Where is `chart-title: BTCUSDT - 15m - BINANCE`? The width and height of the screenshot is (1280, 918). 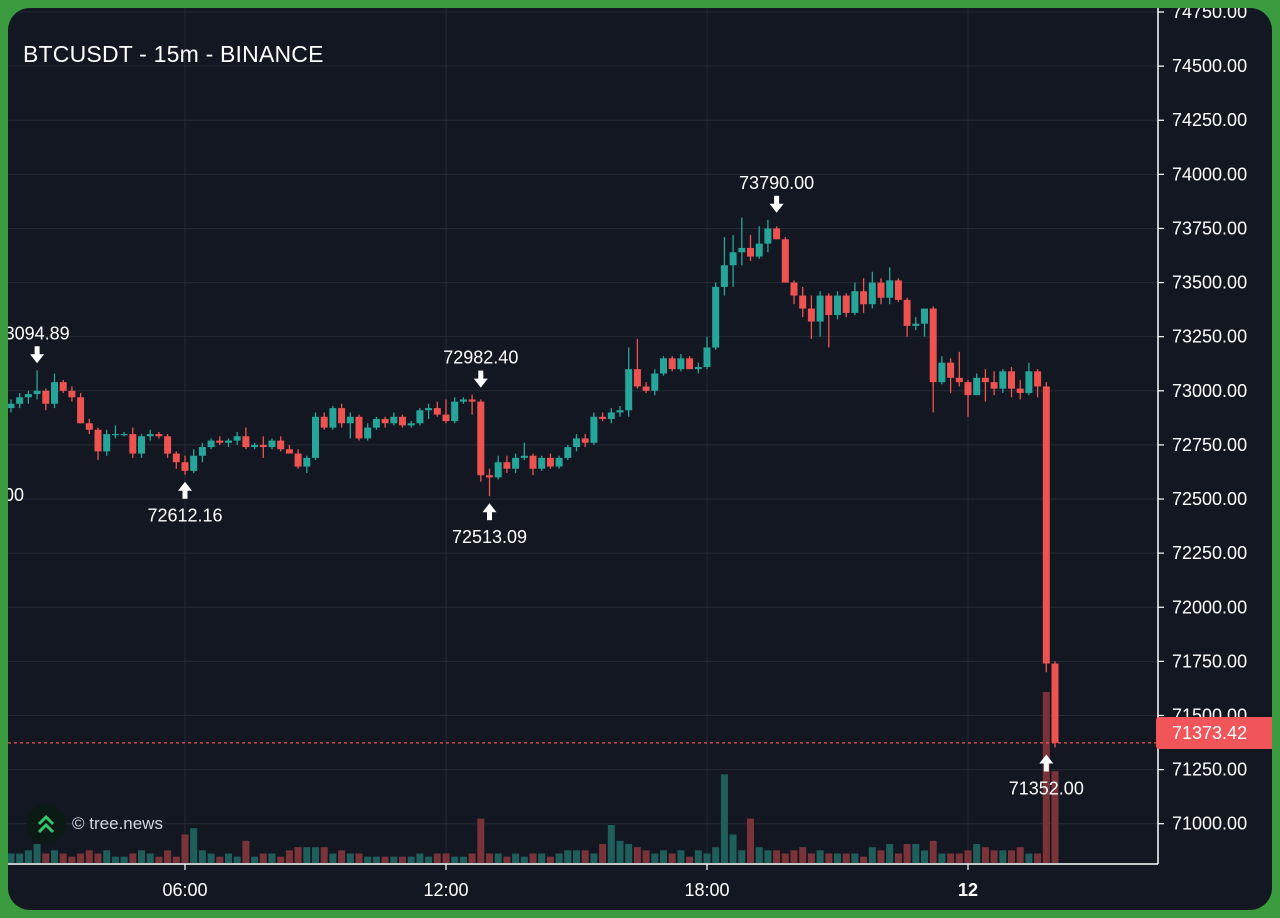
chart-title: BTCUSDT - 15m - BINANCE is located at coordinates (173, 54).